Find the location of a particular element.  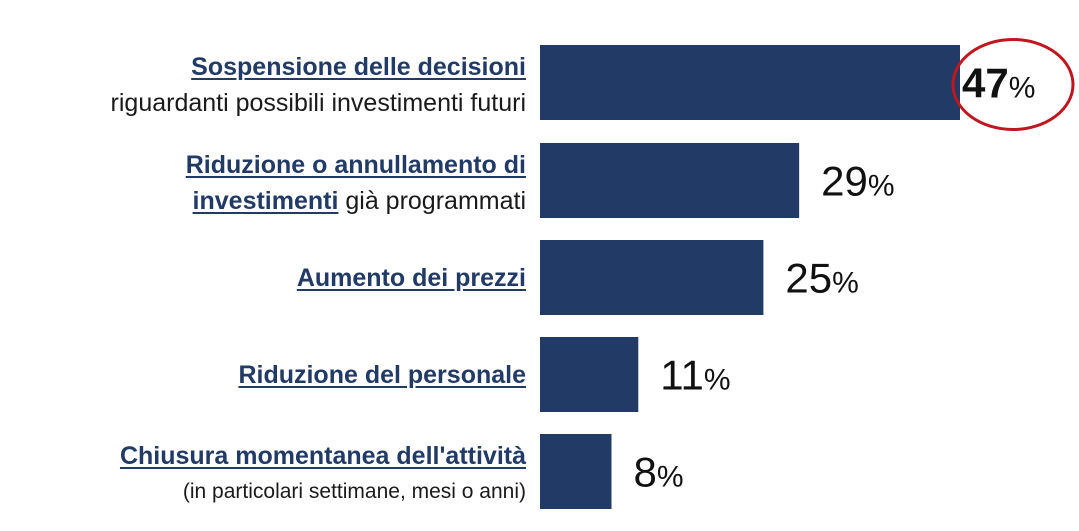

value-number: 8 is located at coordinates (644, 472).